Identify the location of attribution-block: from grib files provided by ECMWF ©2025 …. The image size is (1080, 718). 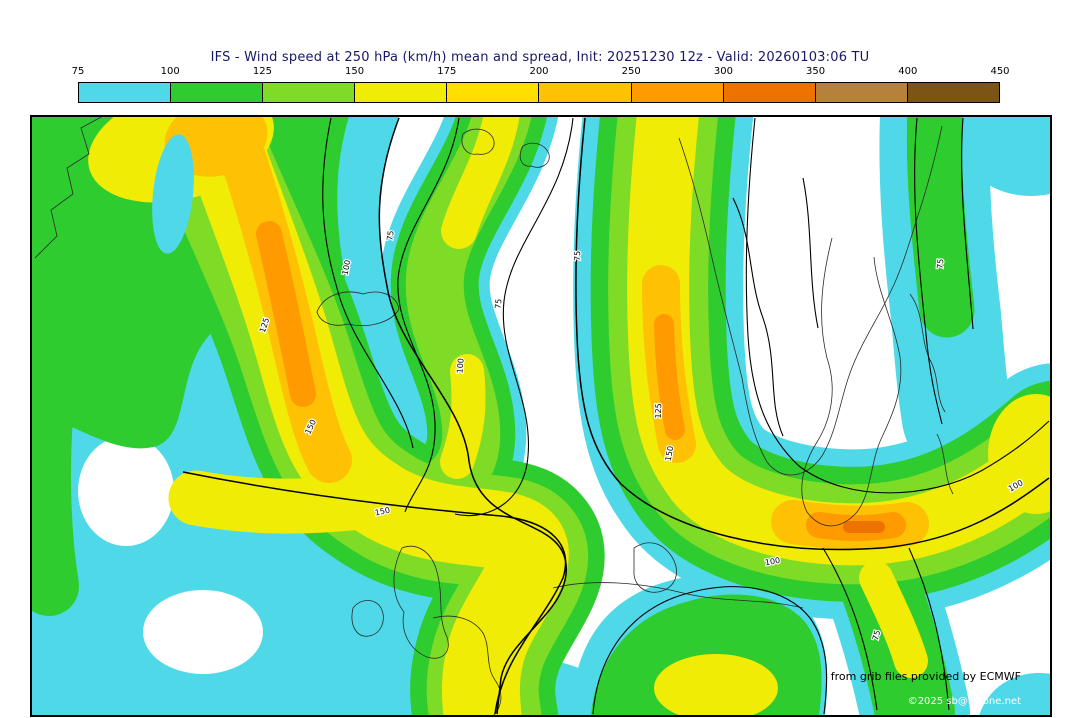
(926, 688).